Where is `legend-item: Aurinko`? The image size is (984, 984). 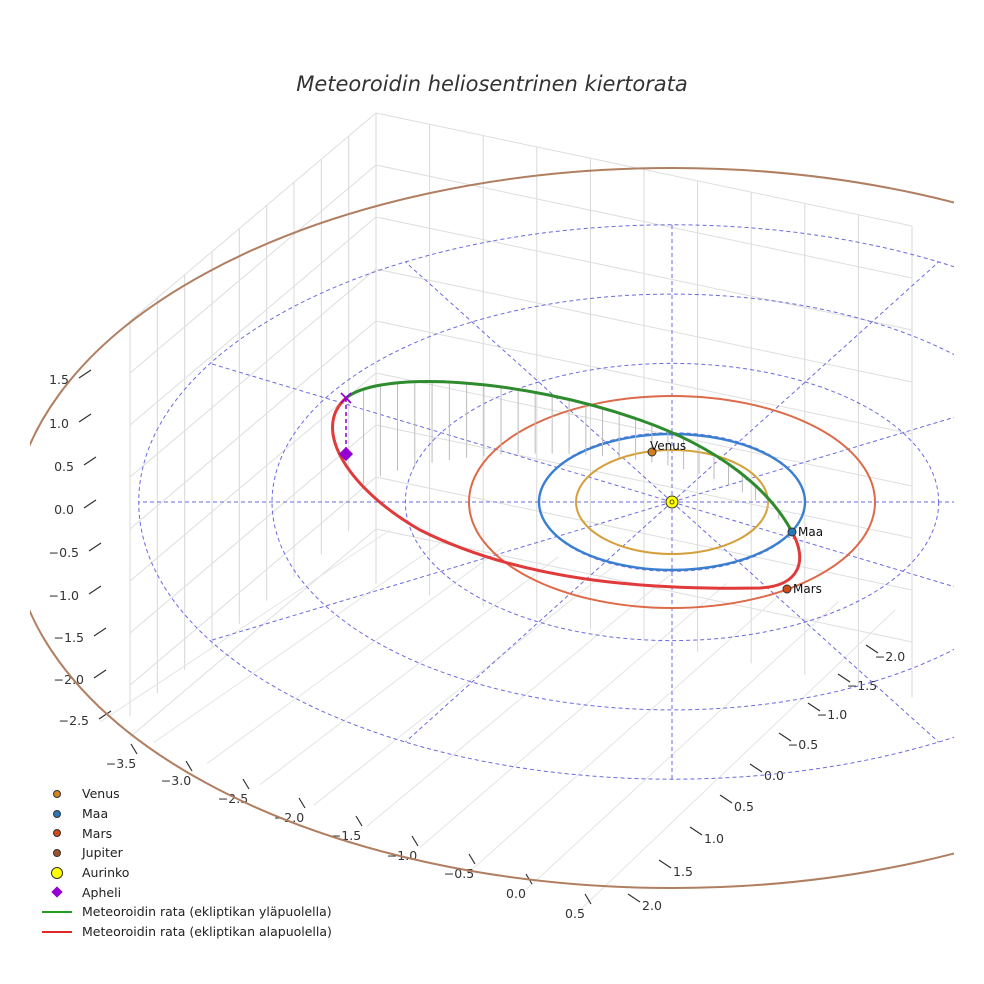
legend-item: Aurinko is located at coordinates (186, 873).